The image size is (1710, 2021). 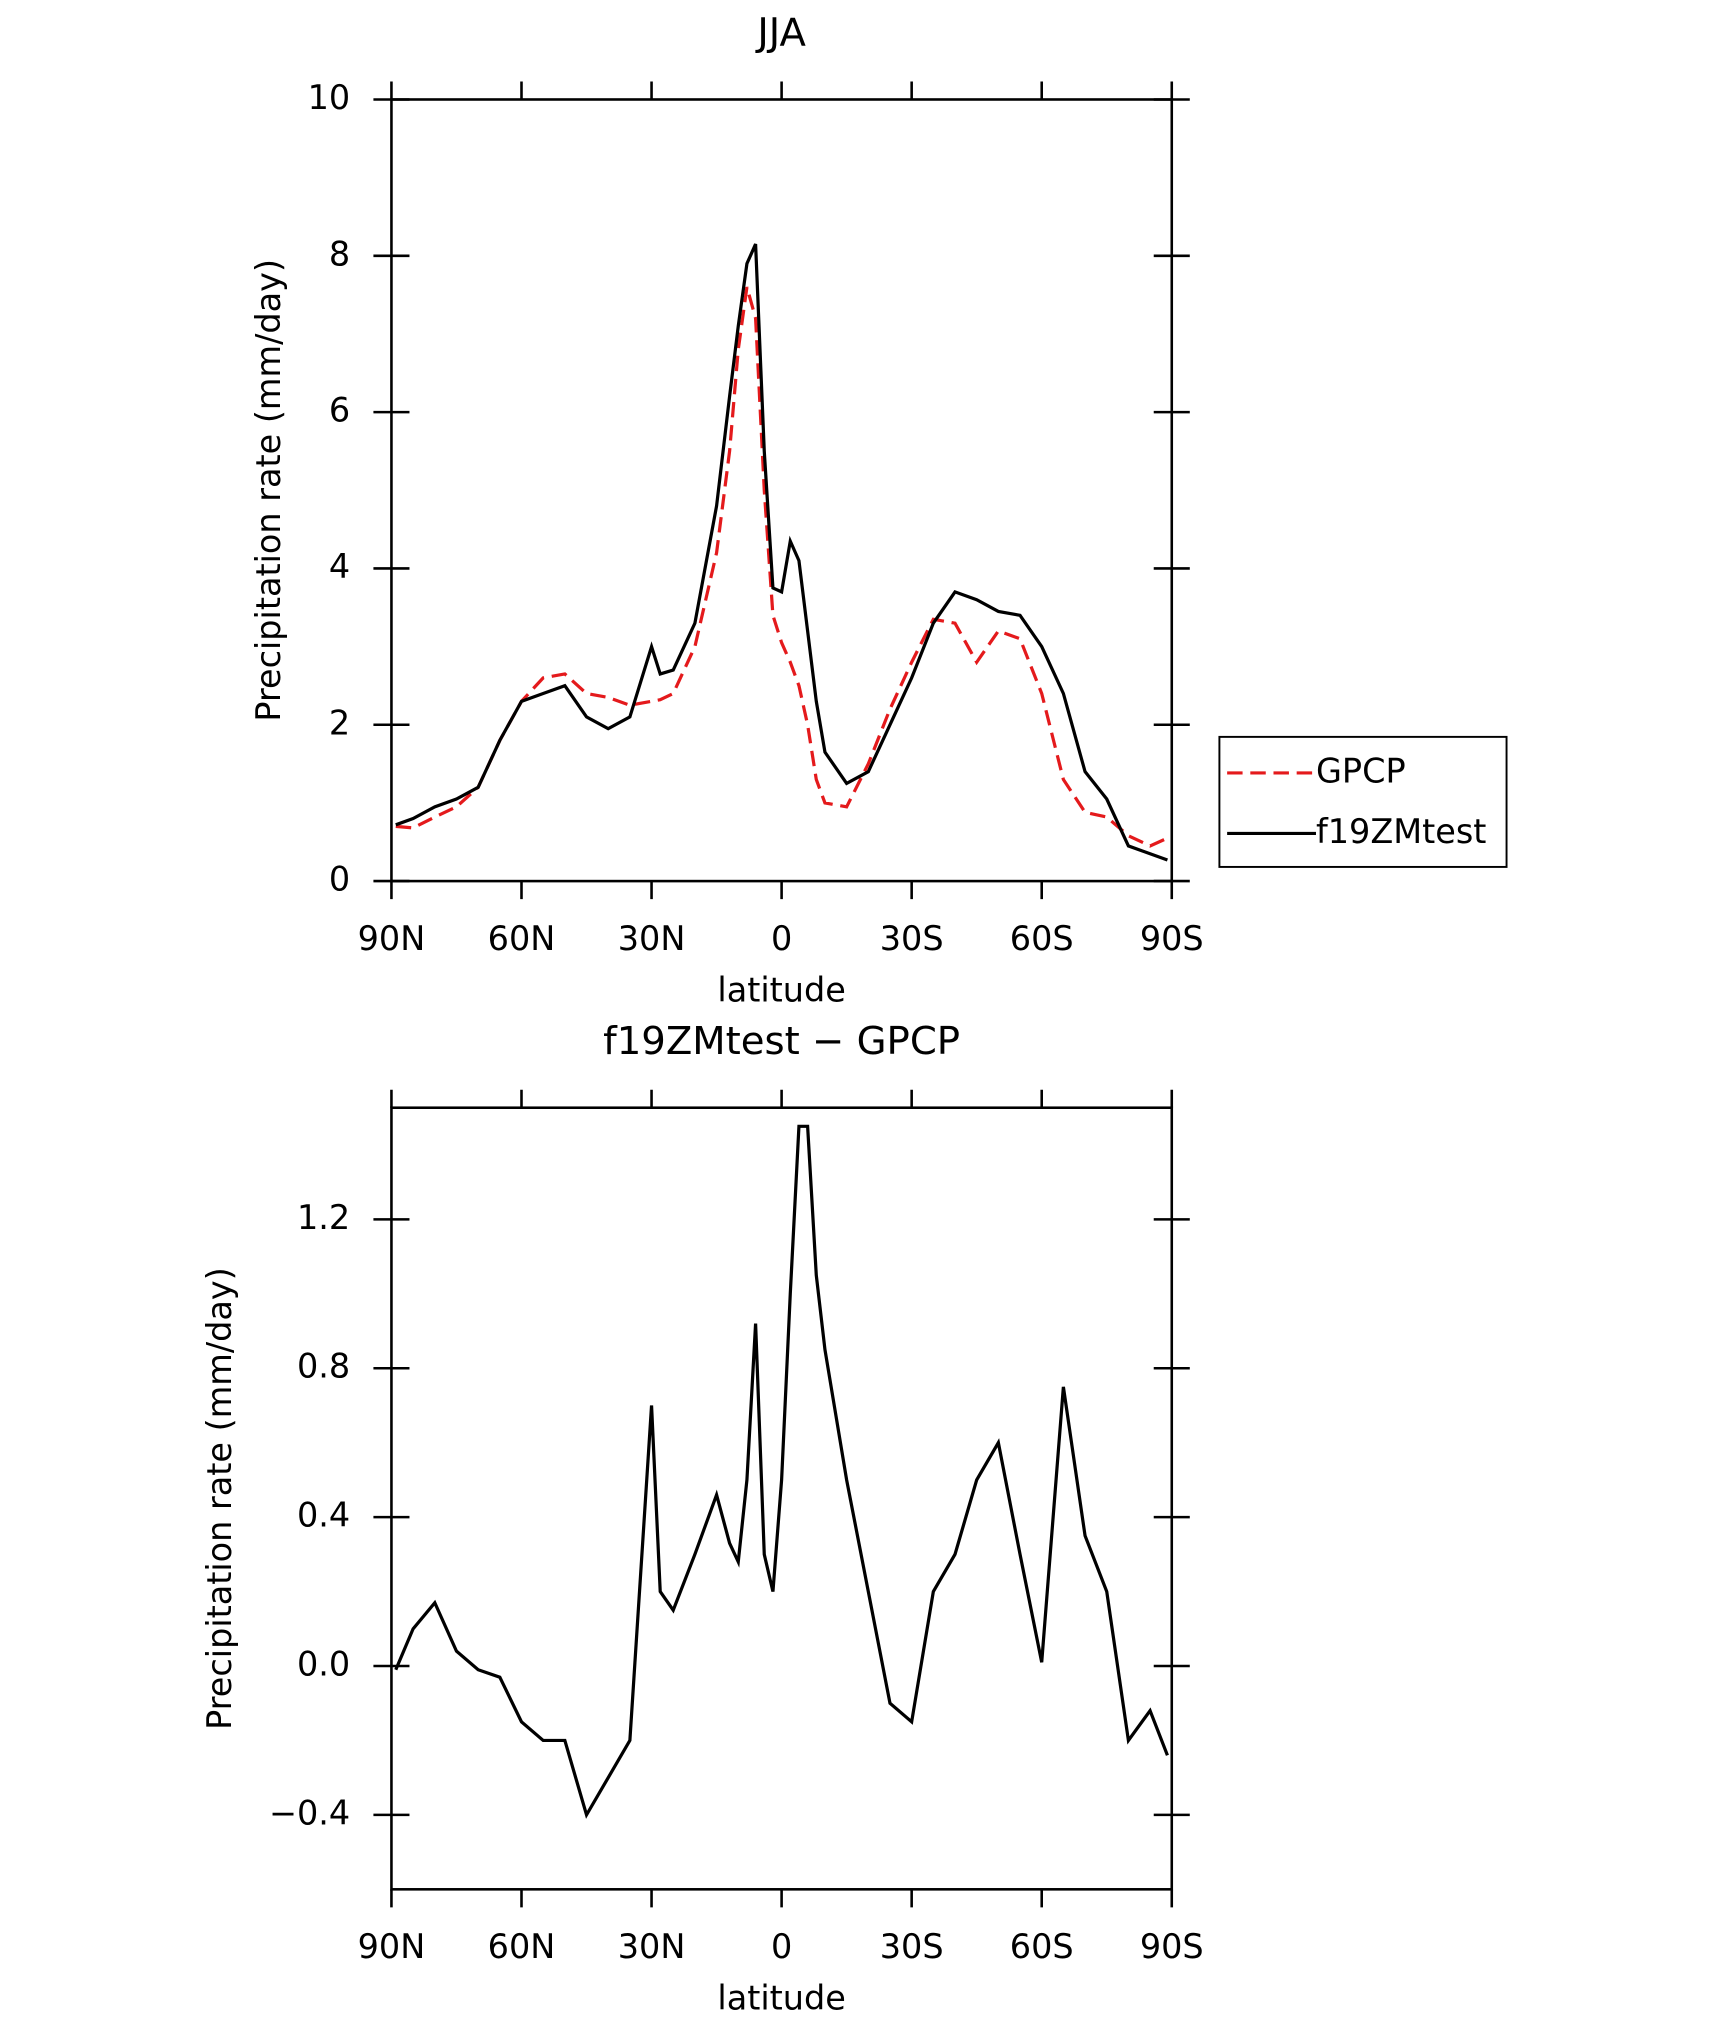 I want to click on y-tick-label: 10, so click(x=329, y=97).